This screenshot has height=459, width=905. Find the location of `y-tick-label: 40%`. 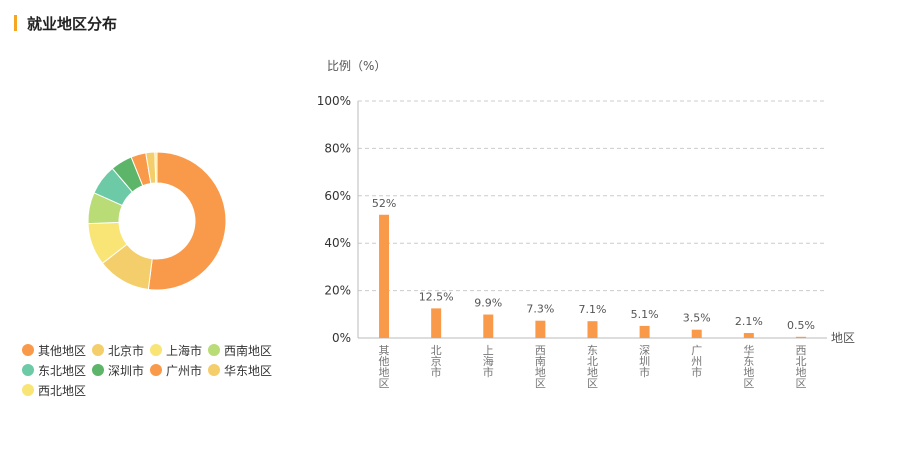

y-tick-label: 40% is located at coordinates (337, 243).